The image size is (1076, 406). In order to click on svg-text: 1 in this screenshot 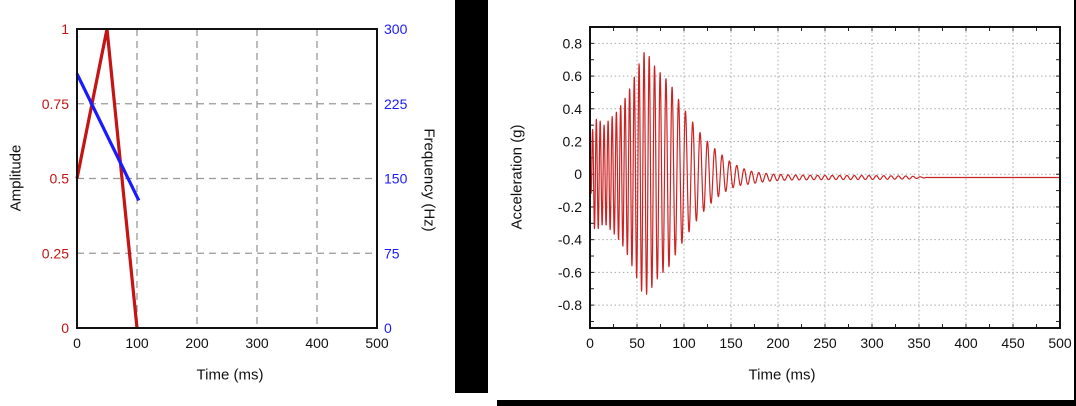, I will do `click(65, 29)`.